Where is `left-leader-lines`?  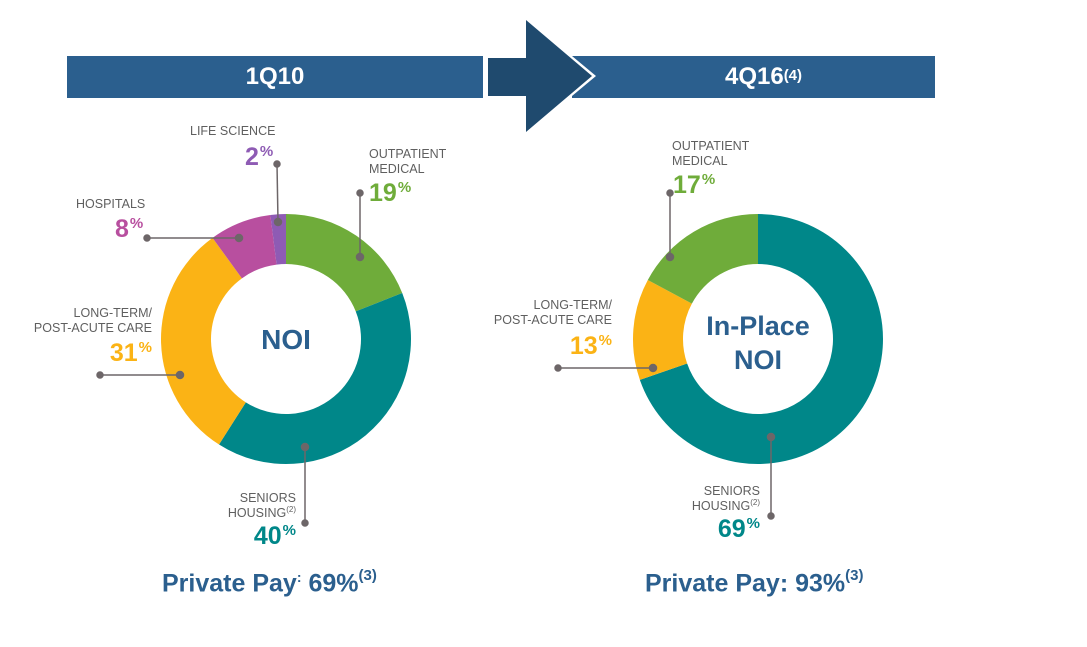
left-leader-lines is located at coordinates (230, 343).